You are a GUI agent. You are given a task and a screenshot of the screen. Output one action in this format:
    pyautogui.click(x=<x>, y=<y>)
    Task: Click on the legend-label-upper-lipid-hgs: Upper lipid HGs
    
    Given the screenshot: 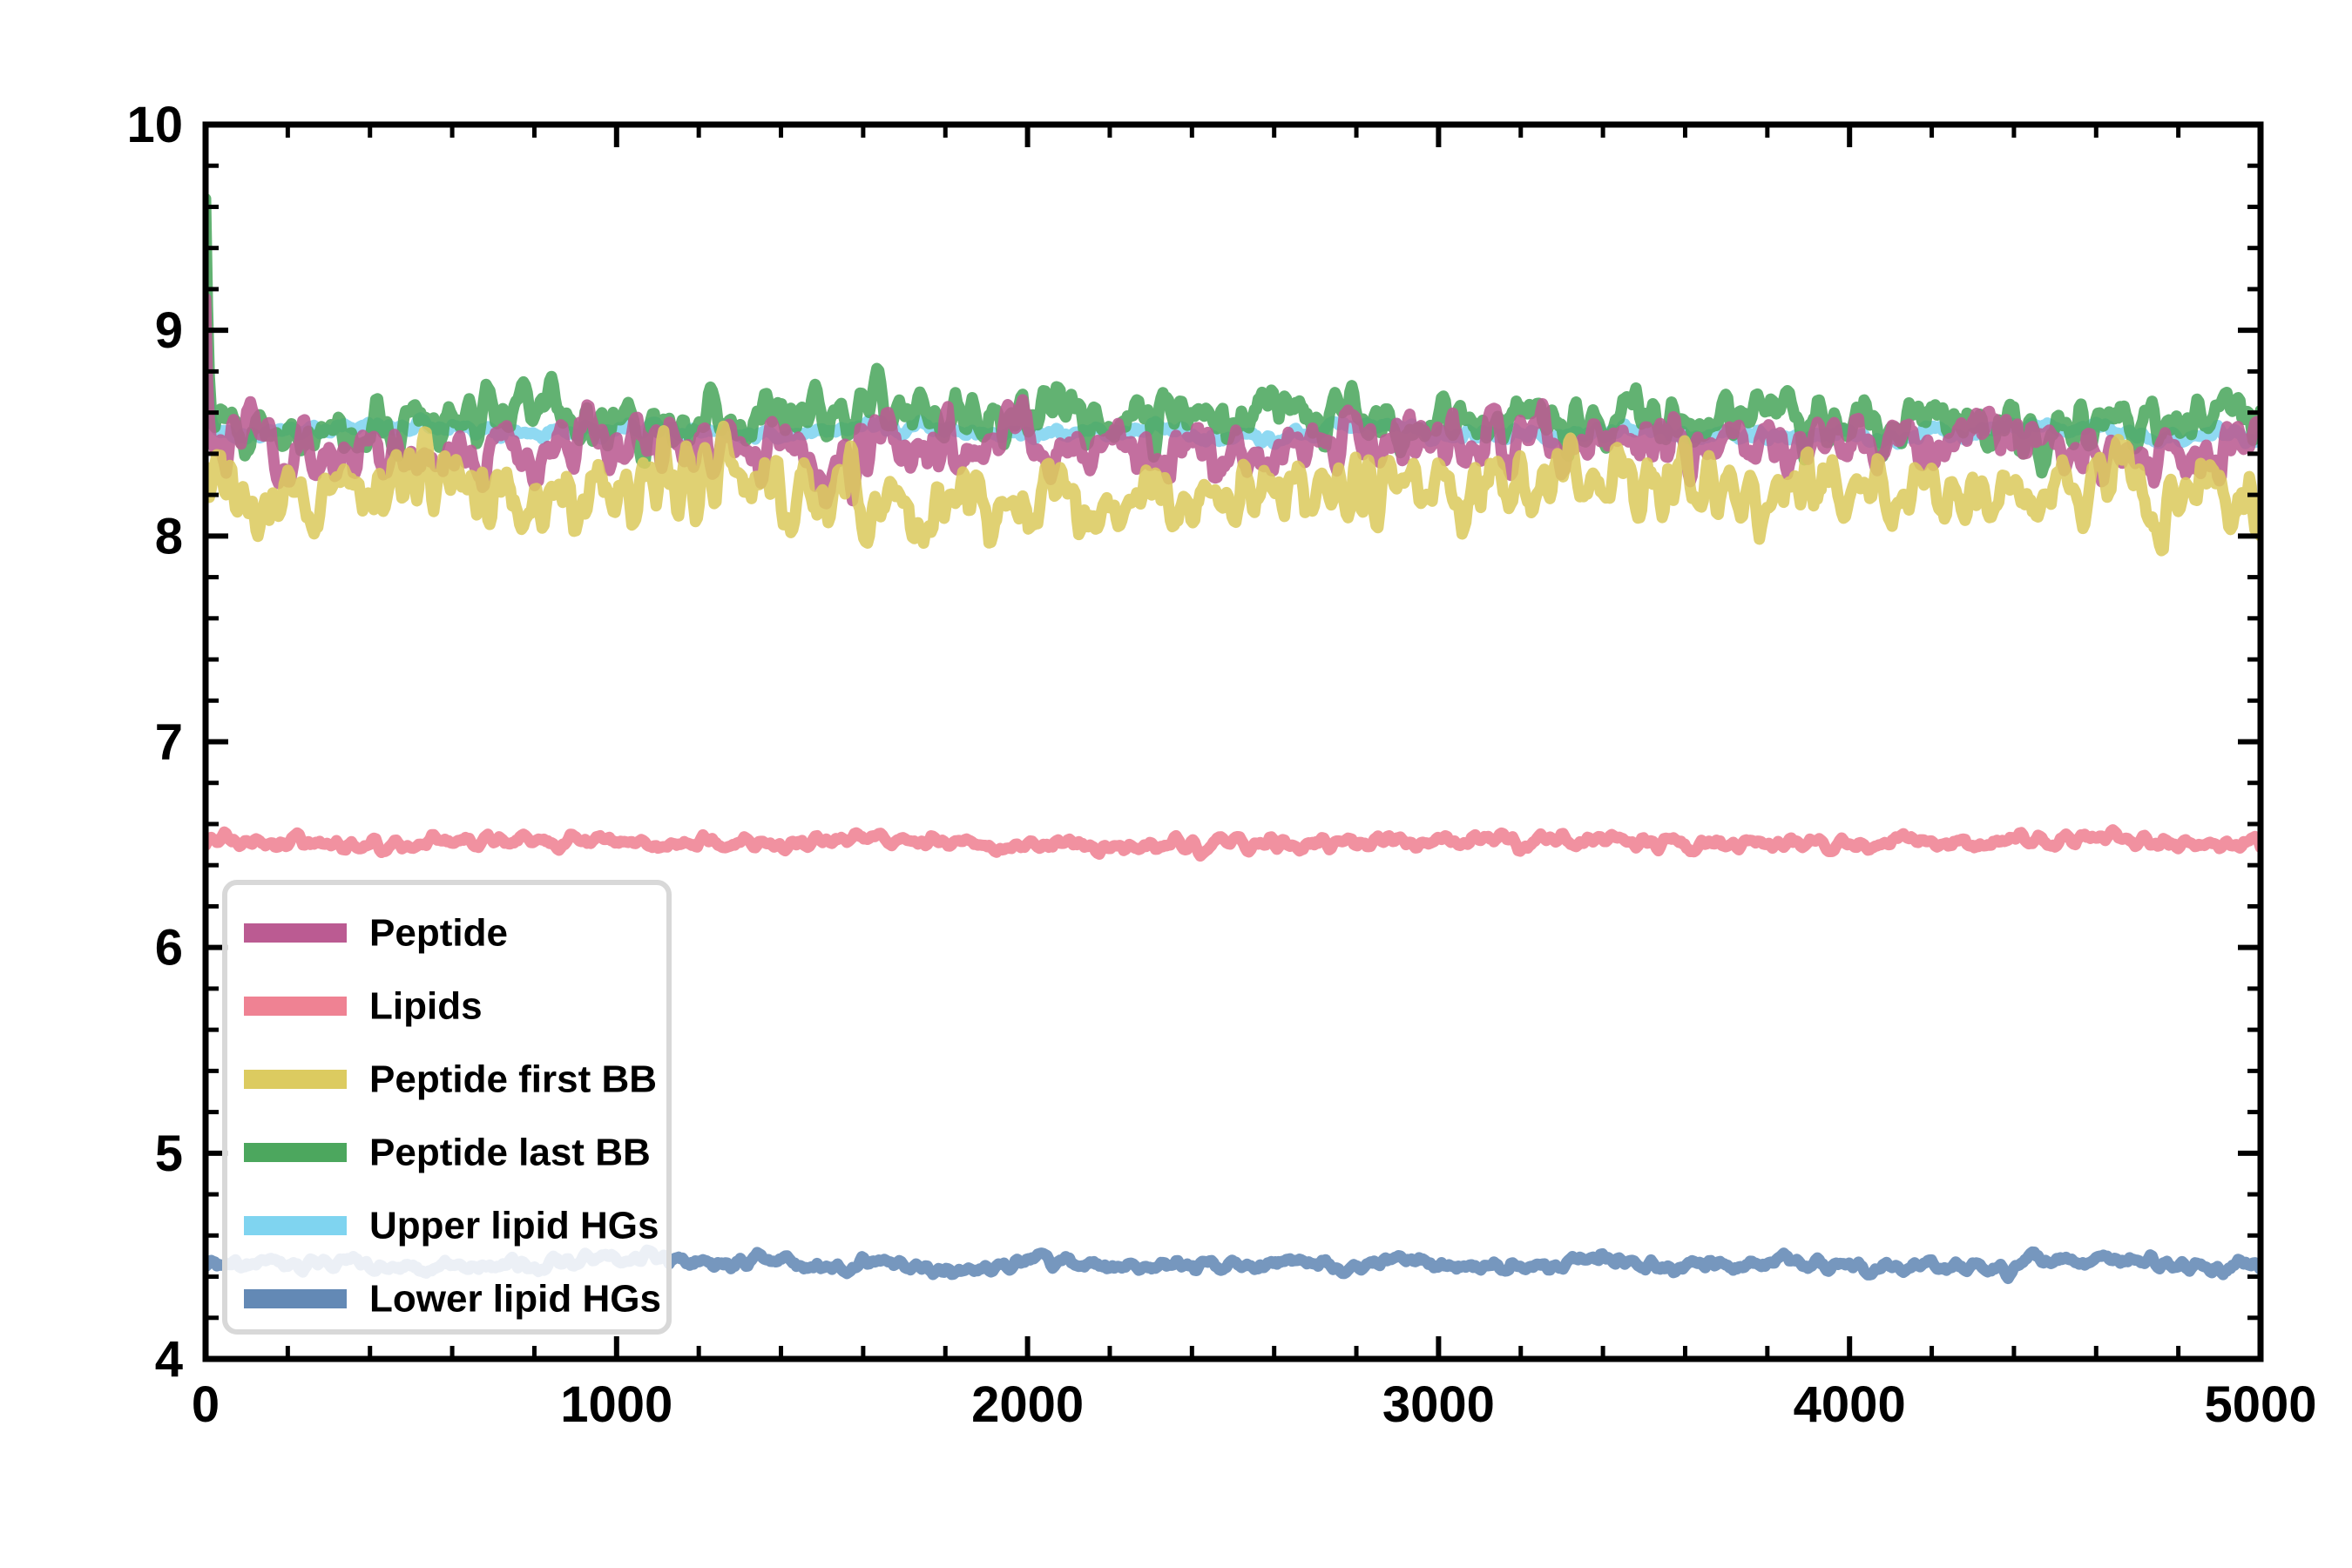 What is the action you would take?
    pyautogui.click(x=514, y=1226)
    